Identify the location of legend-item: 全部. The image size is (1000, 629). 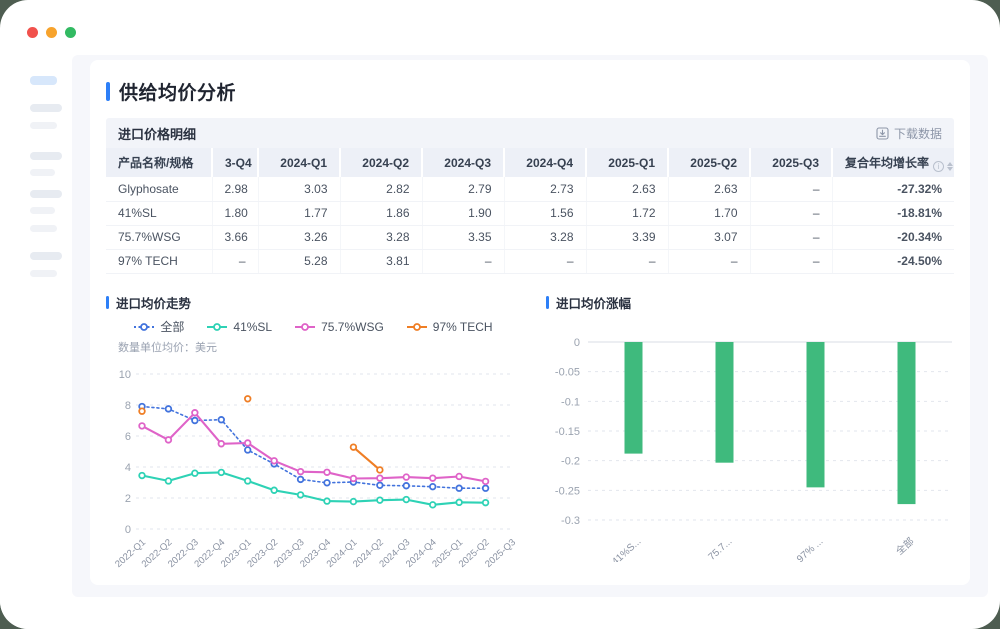
(158, 327).